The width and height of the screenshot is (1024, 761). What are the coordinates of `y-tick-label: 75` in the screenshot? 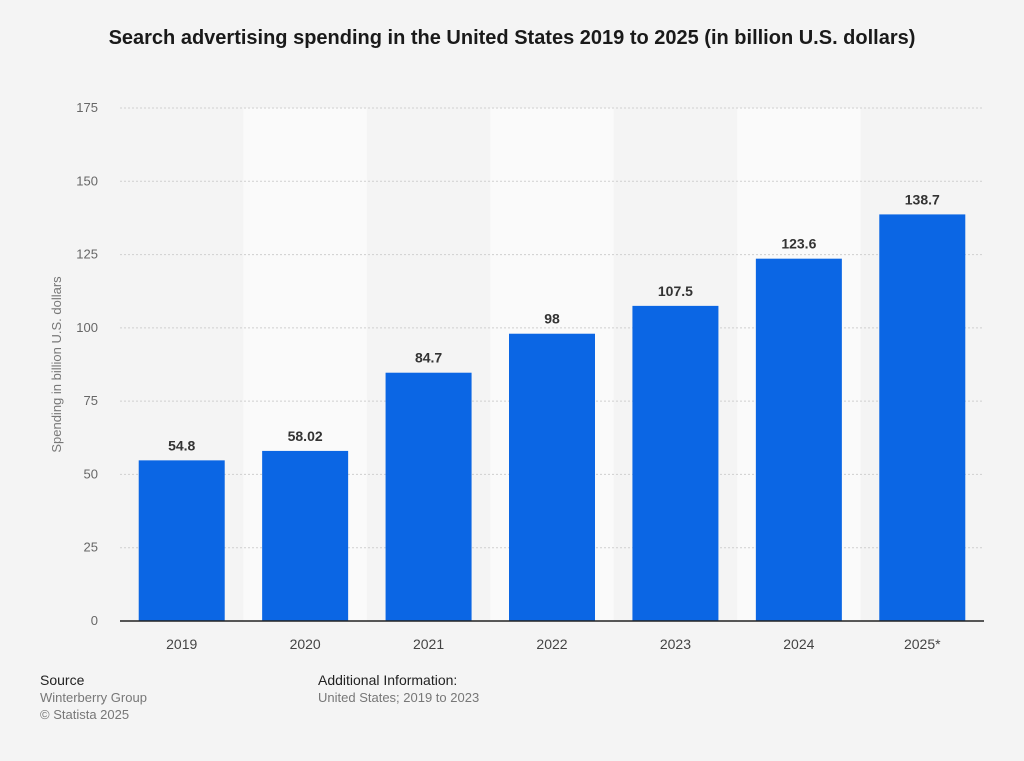 It's located at (91, 400).